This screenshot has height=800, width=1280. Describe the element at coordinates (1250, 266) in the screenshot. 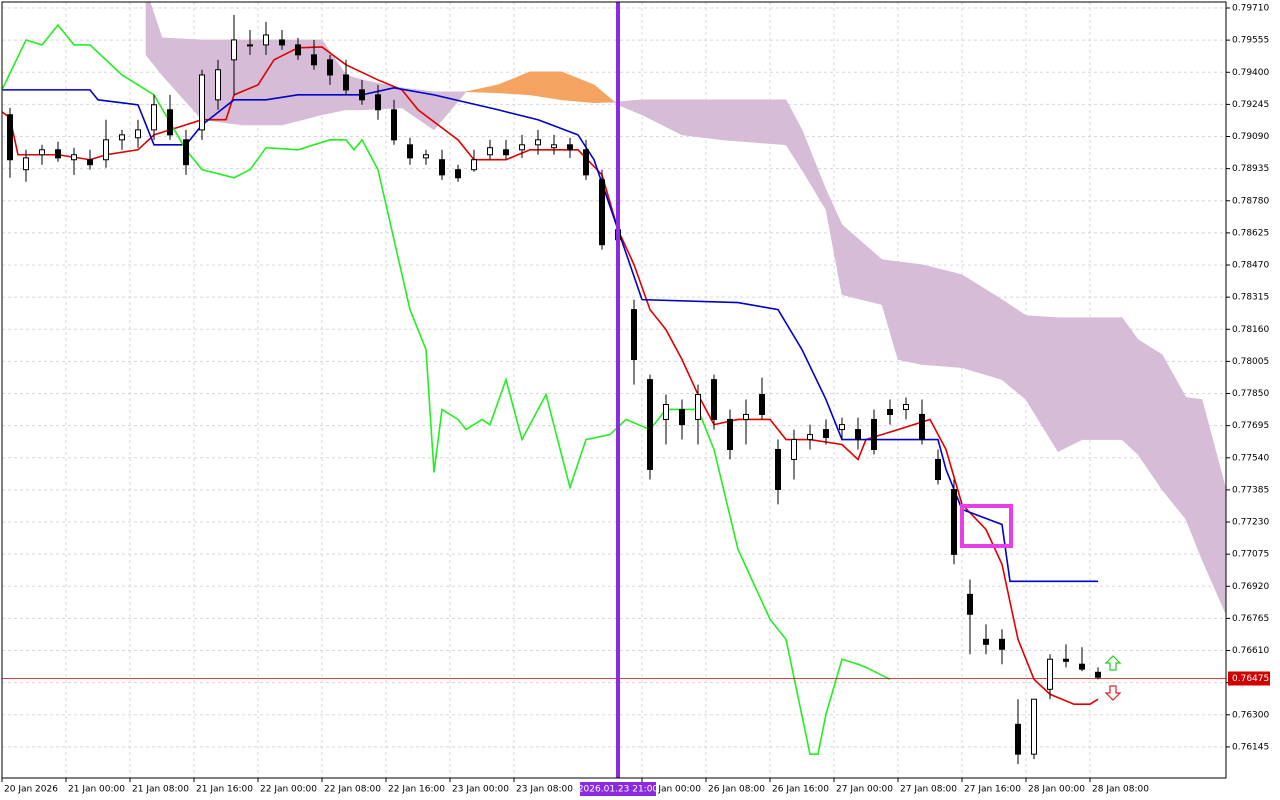

I see `y-tick-label: 0.78470` at that location.